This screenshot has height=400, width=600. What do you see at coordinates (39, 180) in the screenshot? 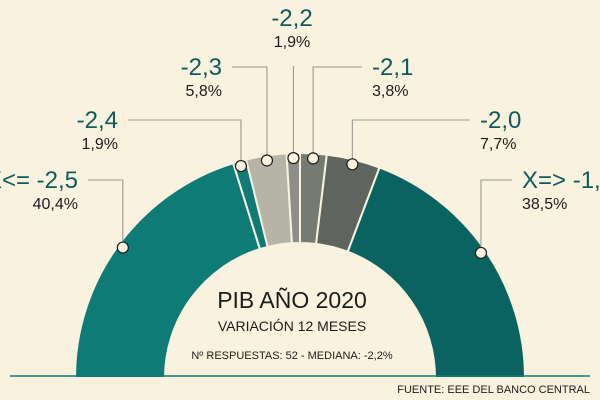
I see `slice-label-0: X<= -2,5` at bounding box center [39, 180].